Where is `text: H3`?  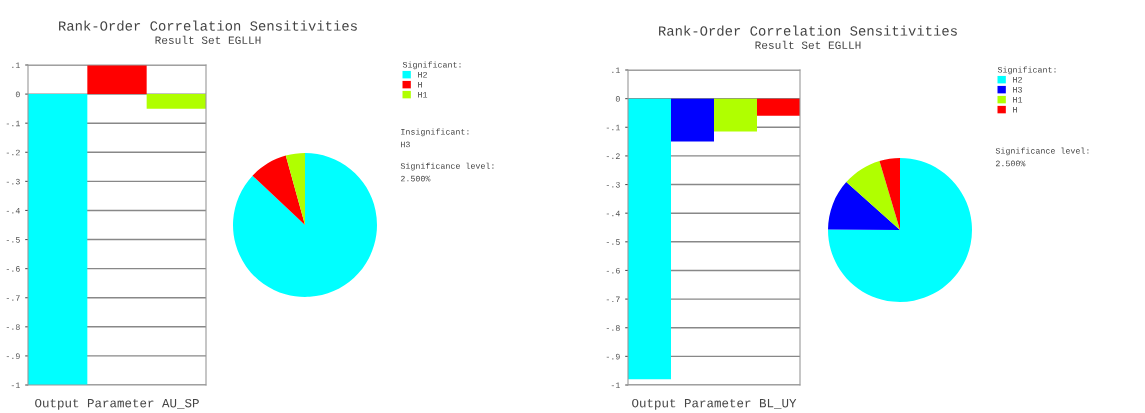
text: H3 is located at coordinates (405, 144).